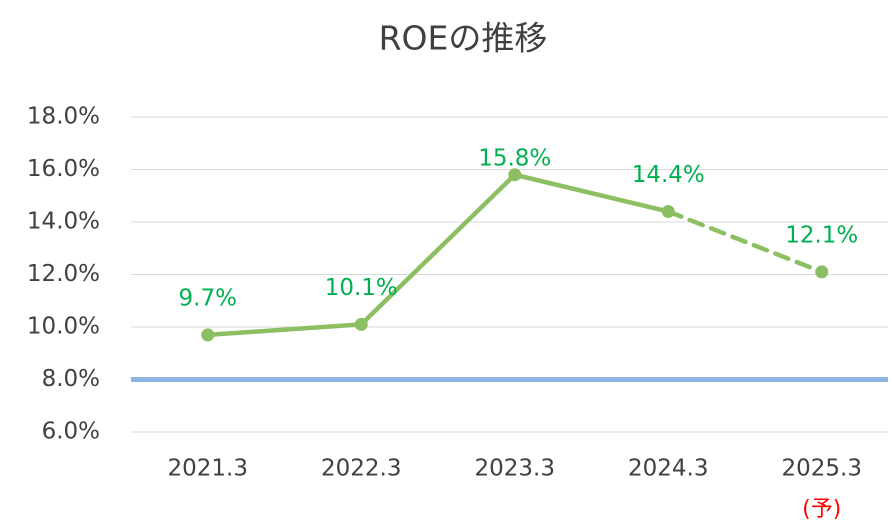 The height and width of the screenshot is (530, 892). I want to click on y-tick-label: 18.0%, so click(63, 117).